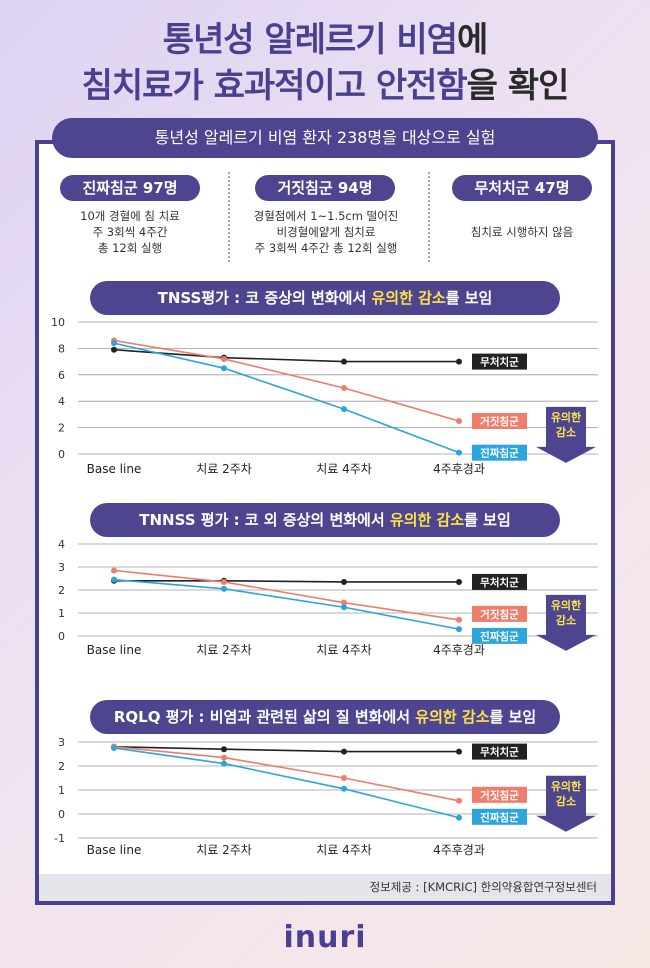  I want to click on tnnss-title: TNNSS 평가 : 코 외 증상의 변화에서 유의한 감소를 보임, so click(325, 520).